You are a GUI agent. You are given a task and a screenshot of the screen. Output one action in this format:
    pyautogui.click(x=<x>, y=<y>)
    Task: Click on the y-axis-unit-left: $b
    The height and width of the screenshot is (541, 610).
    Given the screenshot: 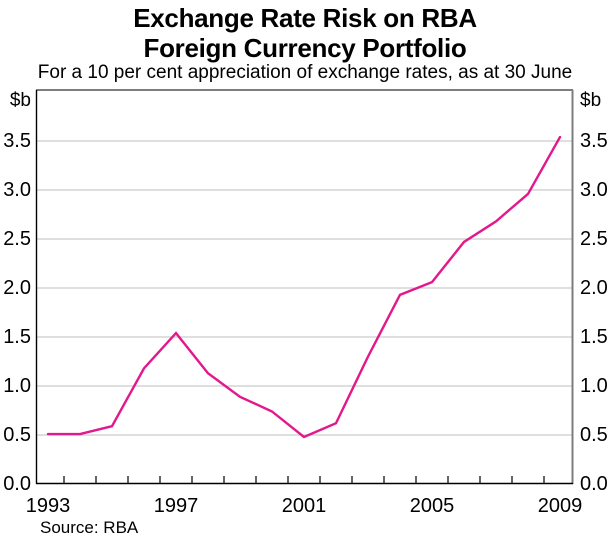 What is the action you would take?
    pyautogui.click(x=20, y=100)
    